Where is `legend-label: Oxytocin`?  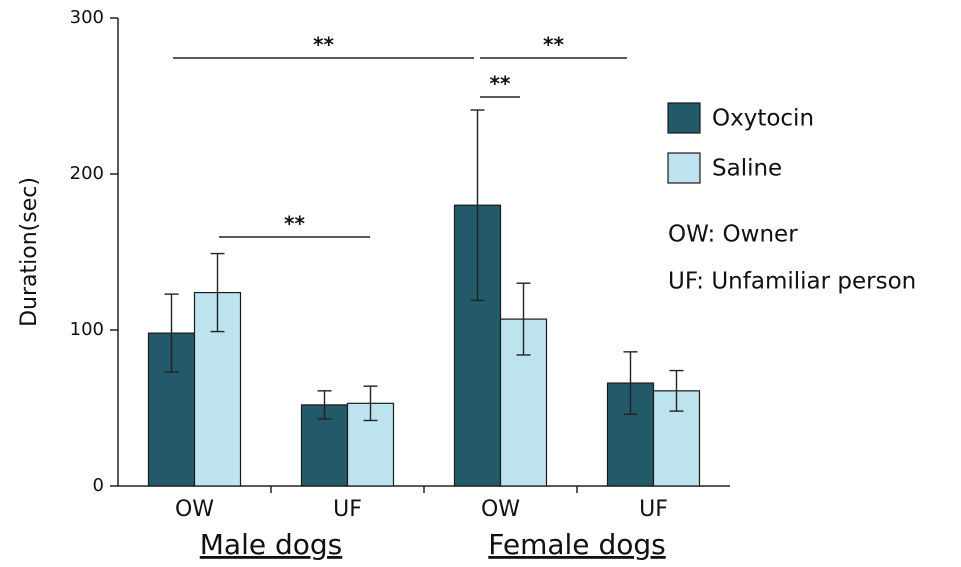 legend-label: Oxytocin is located at coordinates (763, 119).